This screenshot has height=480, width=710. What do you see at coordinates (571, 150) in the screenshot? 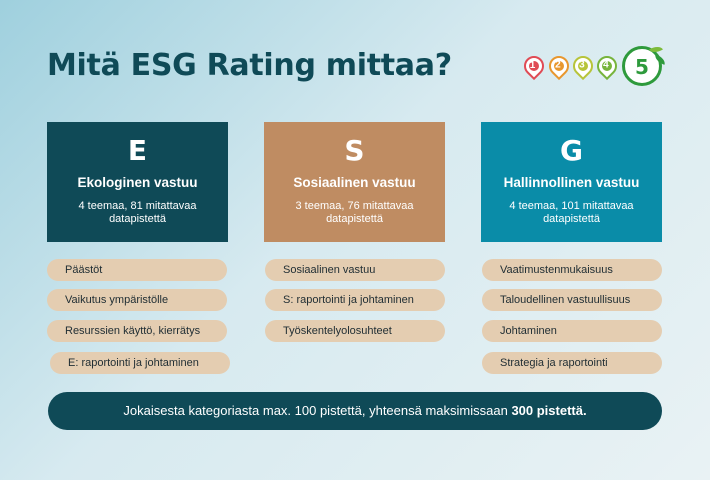
I see `category-letter: G` at bounding box center [571, 150].